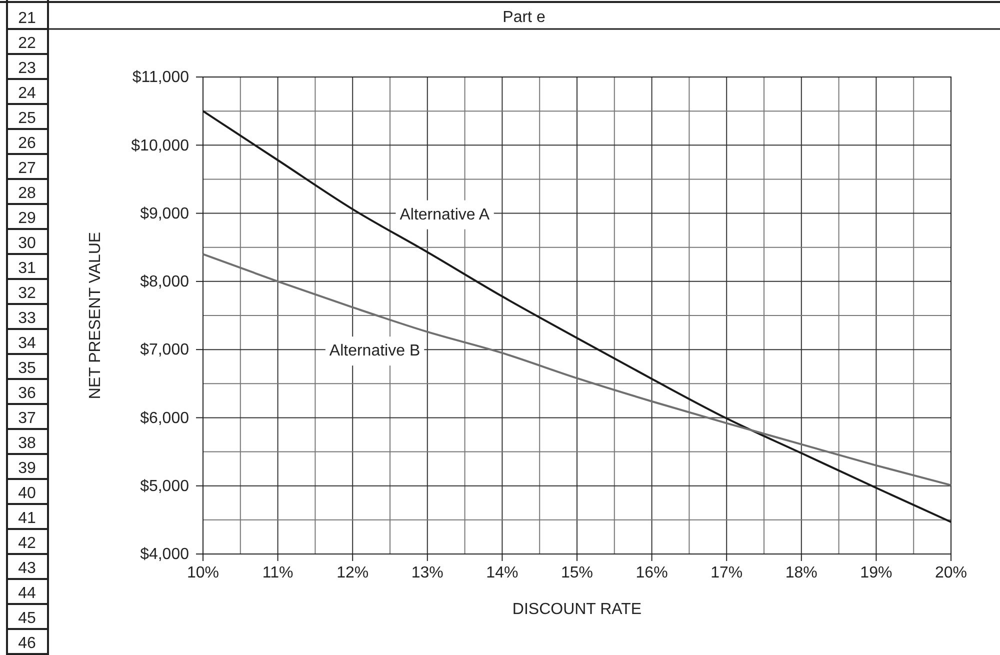 The image size is (1000, 655). I want to click on text: 35, so click(27, 368).